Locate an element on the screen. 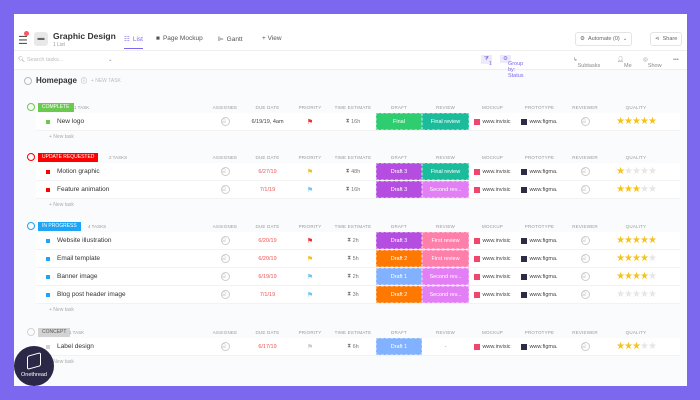 This screenshot has width=700, height=400. column-header: REVIEW is located at coordinates (445, 157).